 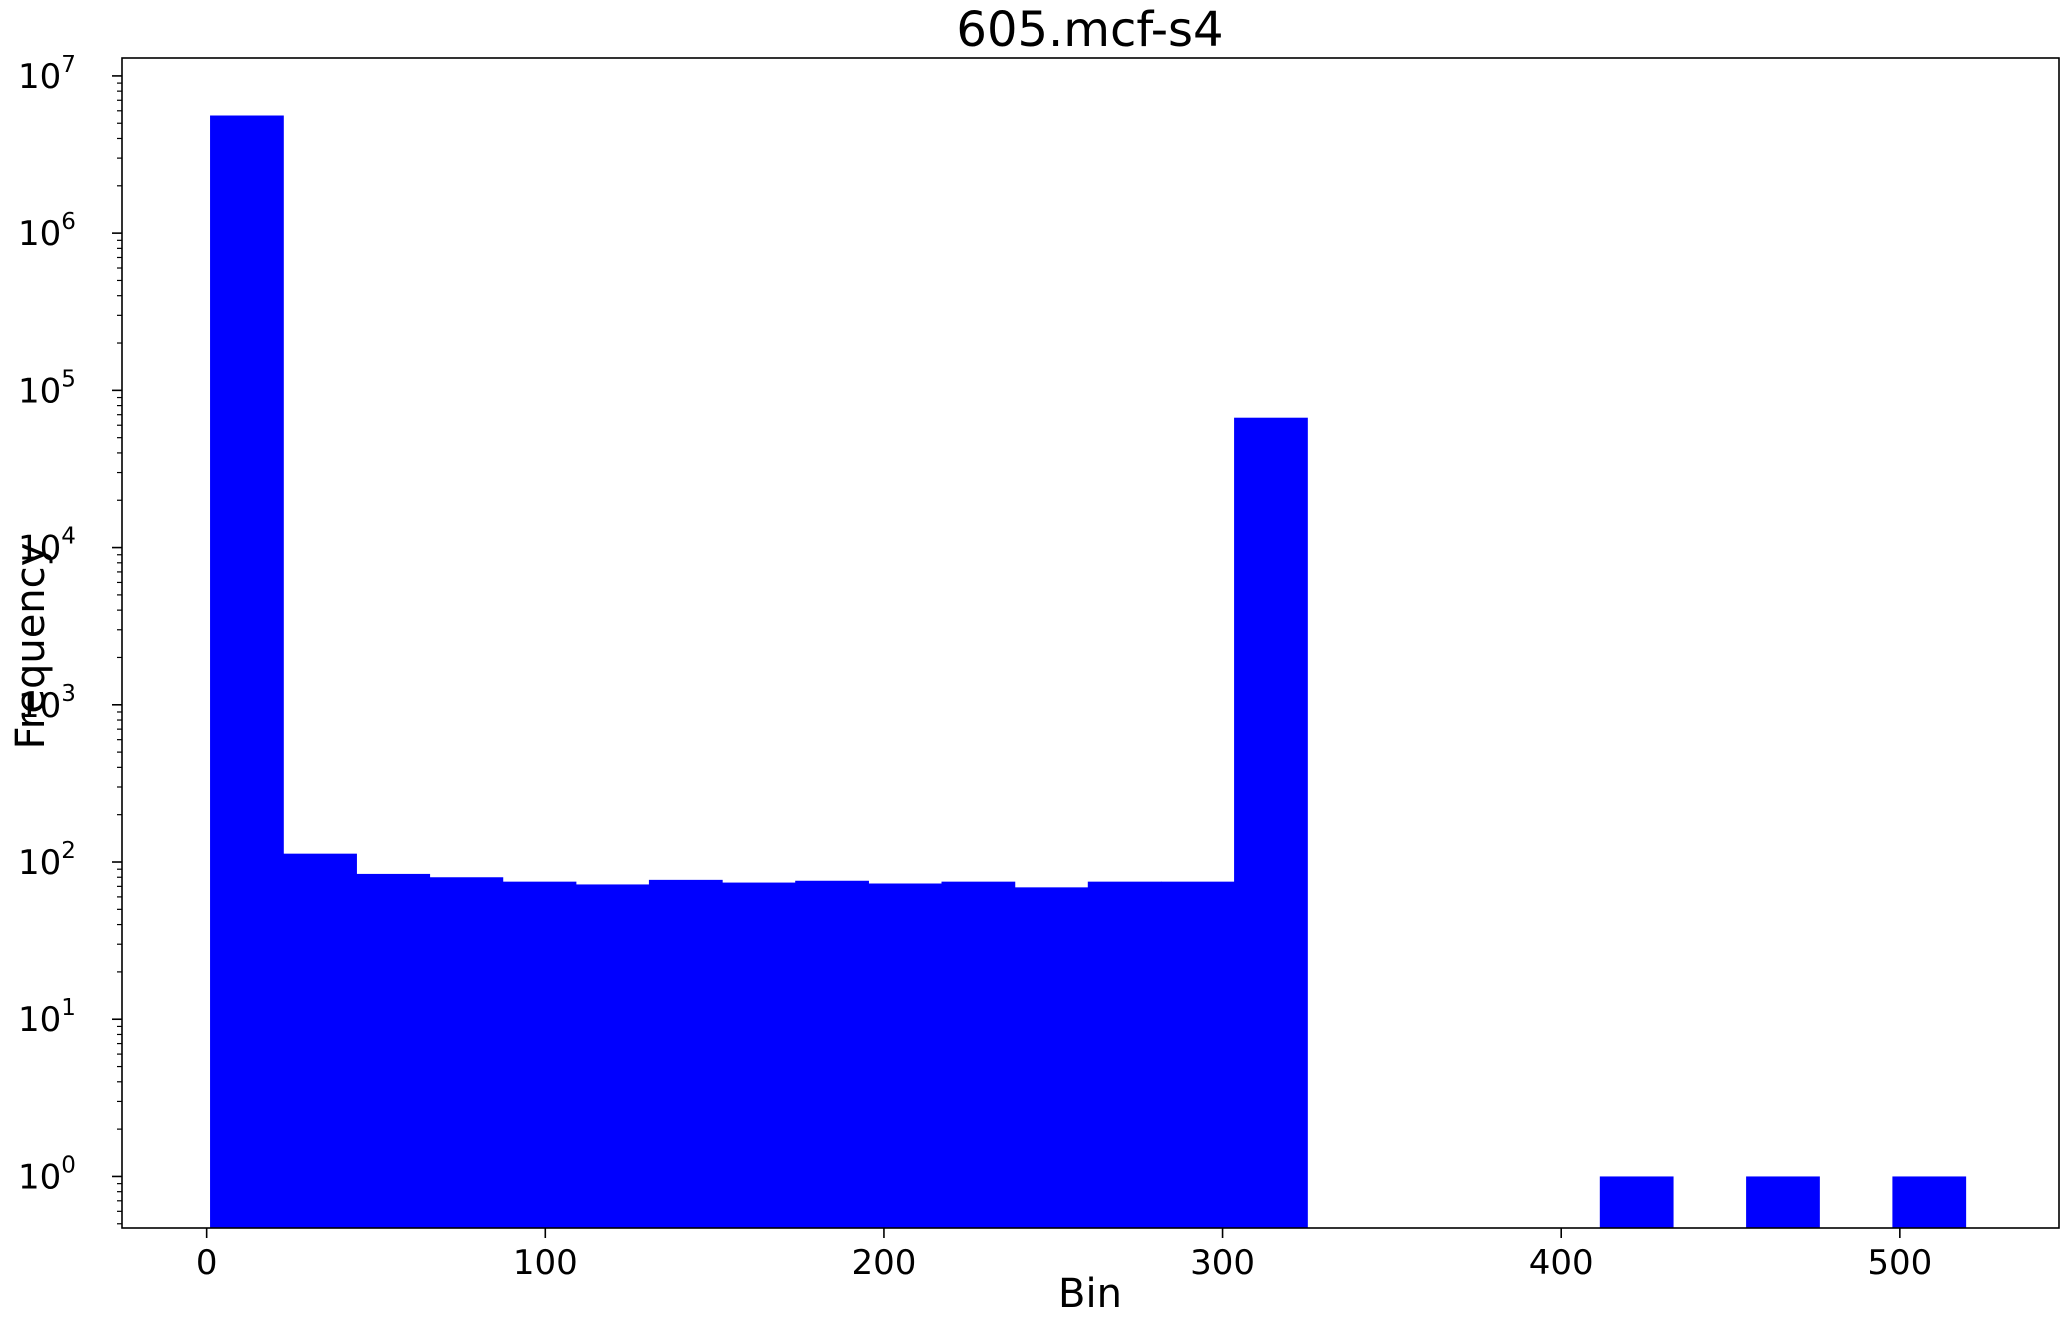 I want to click on y-tick-label: 10⁴, so click(x=47, y=546).